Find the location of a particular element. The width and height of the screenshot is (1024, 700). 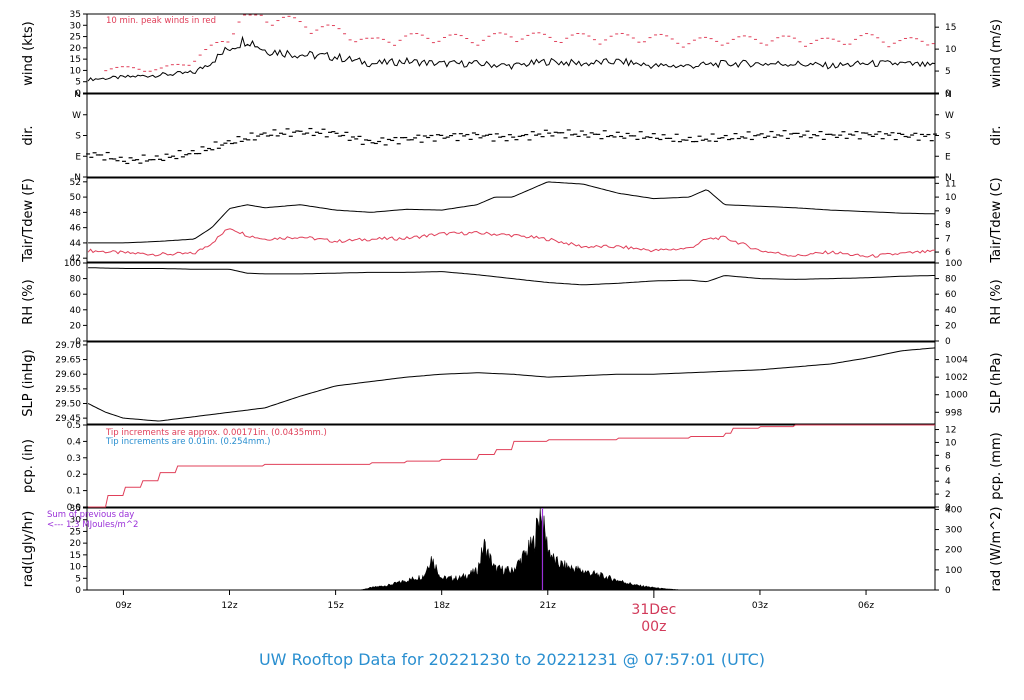

right-tick-label: 2 is located at coordinates (948, 495).